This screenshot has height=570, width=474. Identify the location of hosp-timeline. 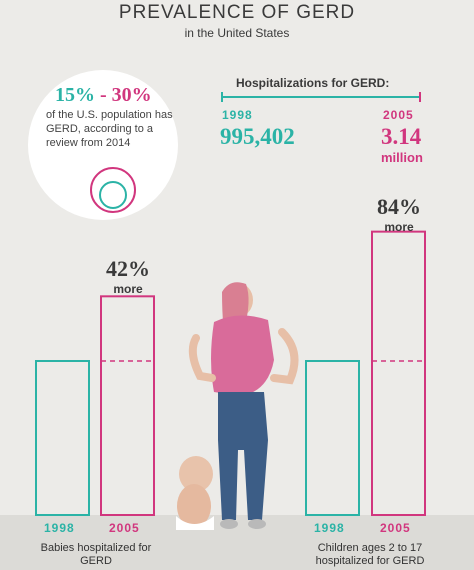
(321, 97).